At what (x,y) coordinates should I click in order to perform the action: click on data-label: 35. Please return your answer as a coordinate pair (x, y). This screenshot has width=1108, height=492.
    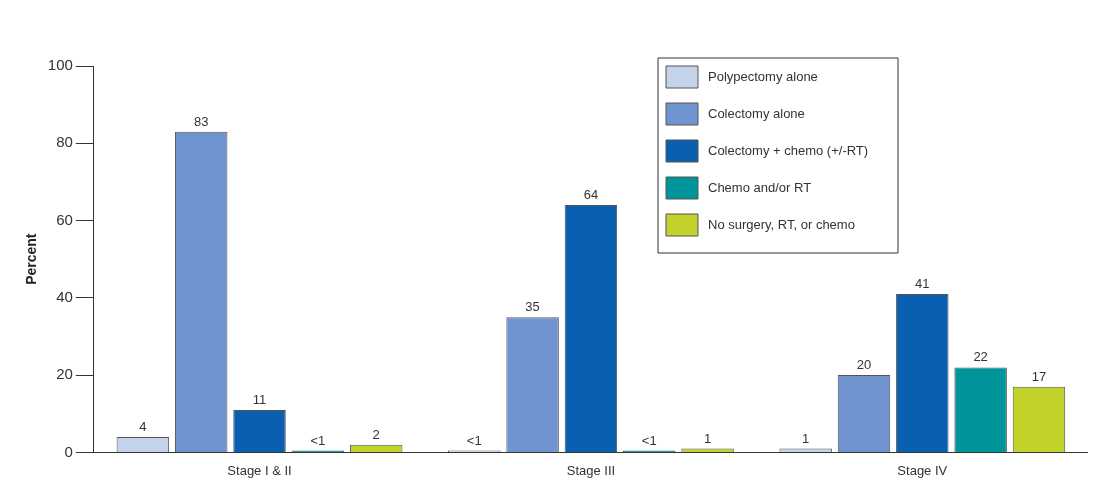
    Looking at the image, I should click on (532, 307).